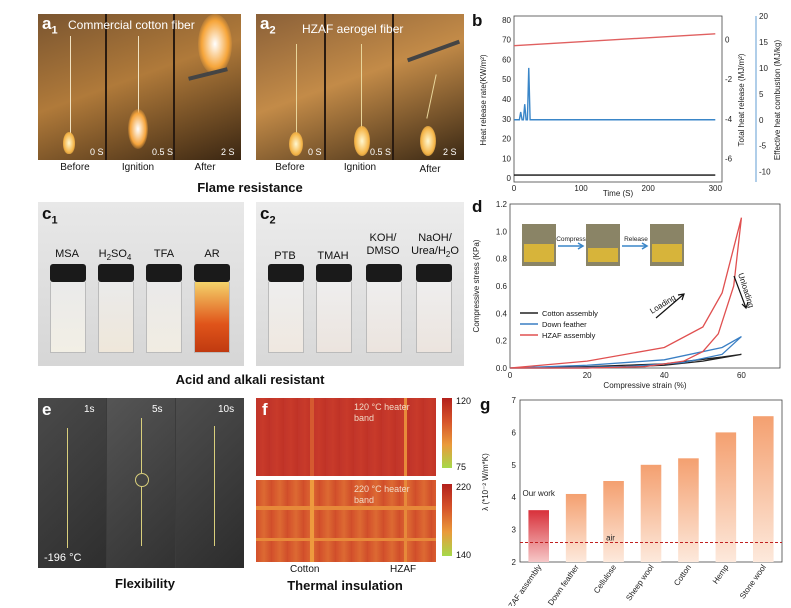 The width and height of the screenshot is (791, 608). What do you see at coordinates (382, 412) in the screenshot?
I see `top-band-label: 120 °C heater band` at bounding box center [382, 412].